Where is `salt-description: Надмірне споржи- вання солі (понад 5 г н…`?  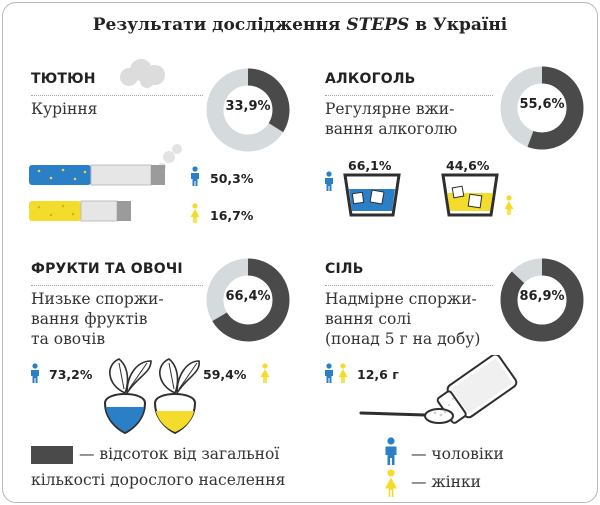
salt-description: Надмірне споржи- вання солі (понад 5 г н… is located at coordinates (403, 319).